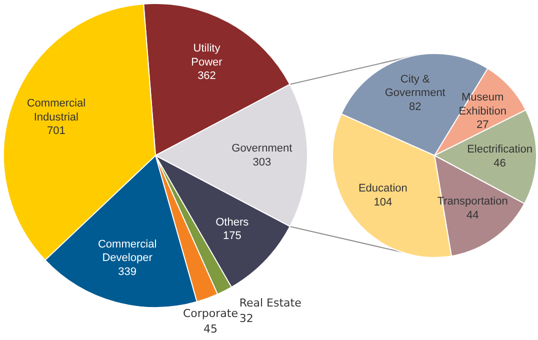  What do you see at coordinates (210, 329) in the screenshot?
I see `data-label: 45` at bounding box center [210, 329].